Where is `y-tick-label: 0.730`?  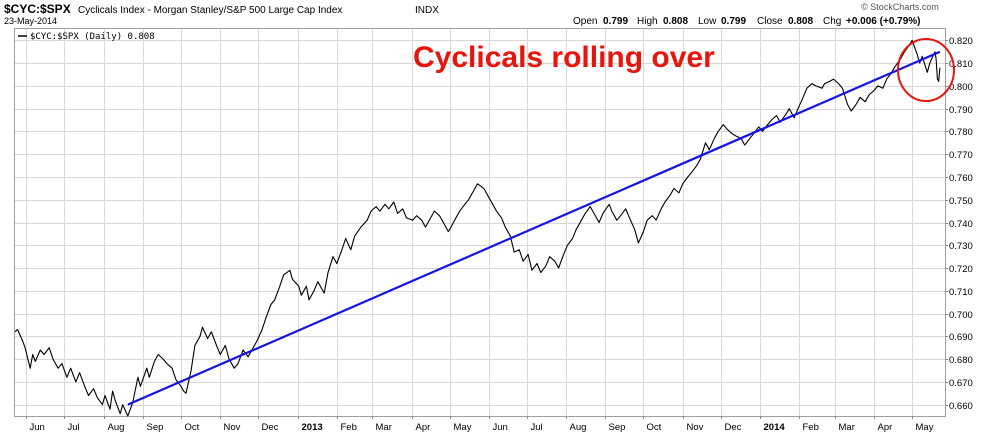 y-tick-label: 0.730 is located at coordinates (961, 246).